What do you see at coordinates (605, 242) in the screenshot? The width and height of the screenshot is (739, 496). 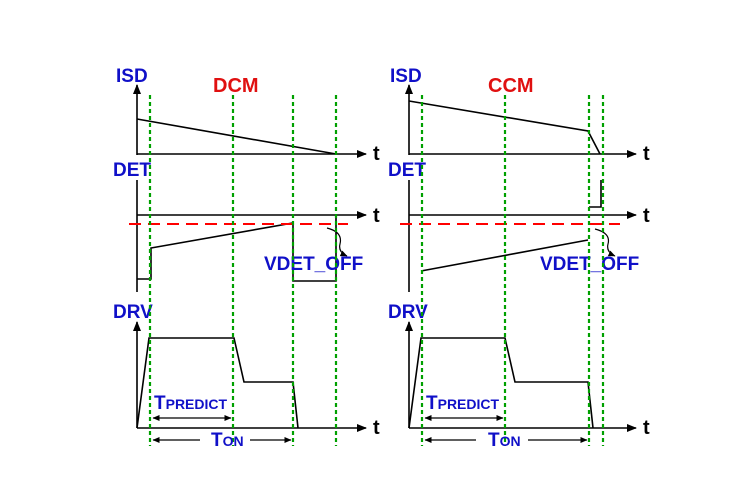 I see `ccm-threshold-pointer` at bounding box center [605, 242].